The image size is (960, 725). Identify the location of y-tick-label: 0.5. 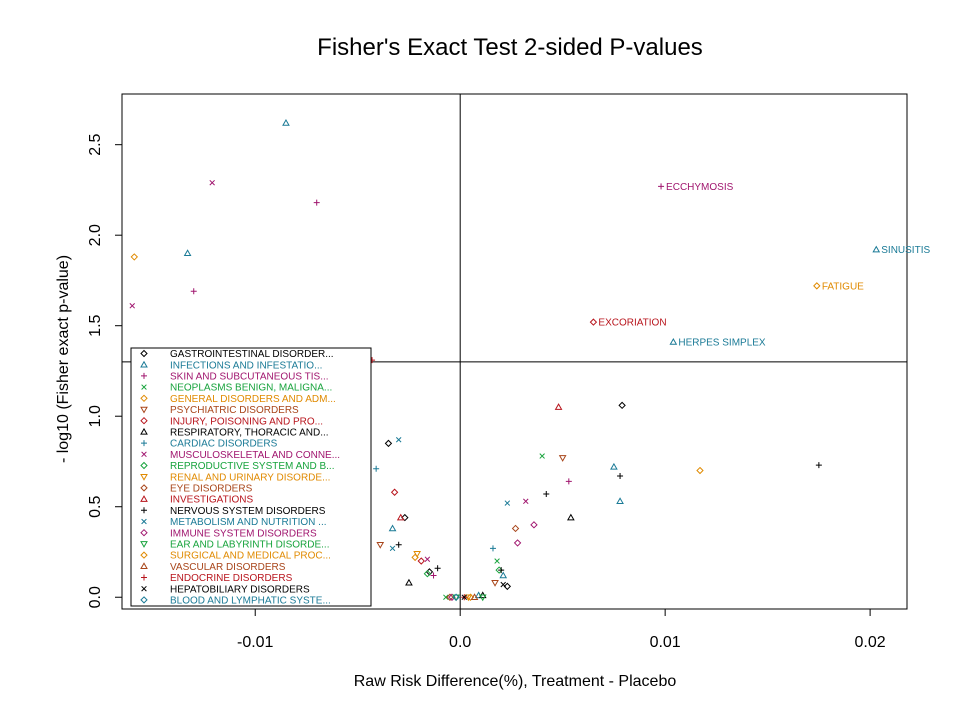
(95, 507).